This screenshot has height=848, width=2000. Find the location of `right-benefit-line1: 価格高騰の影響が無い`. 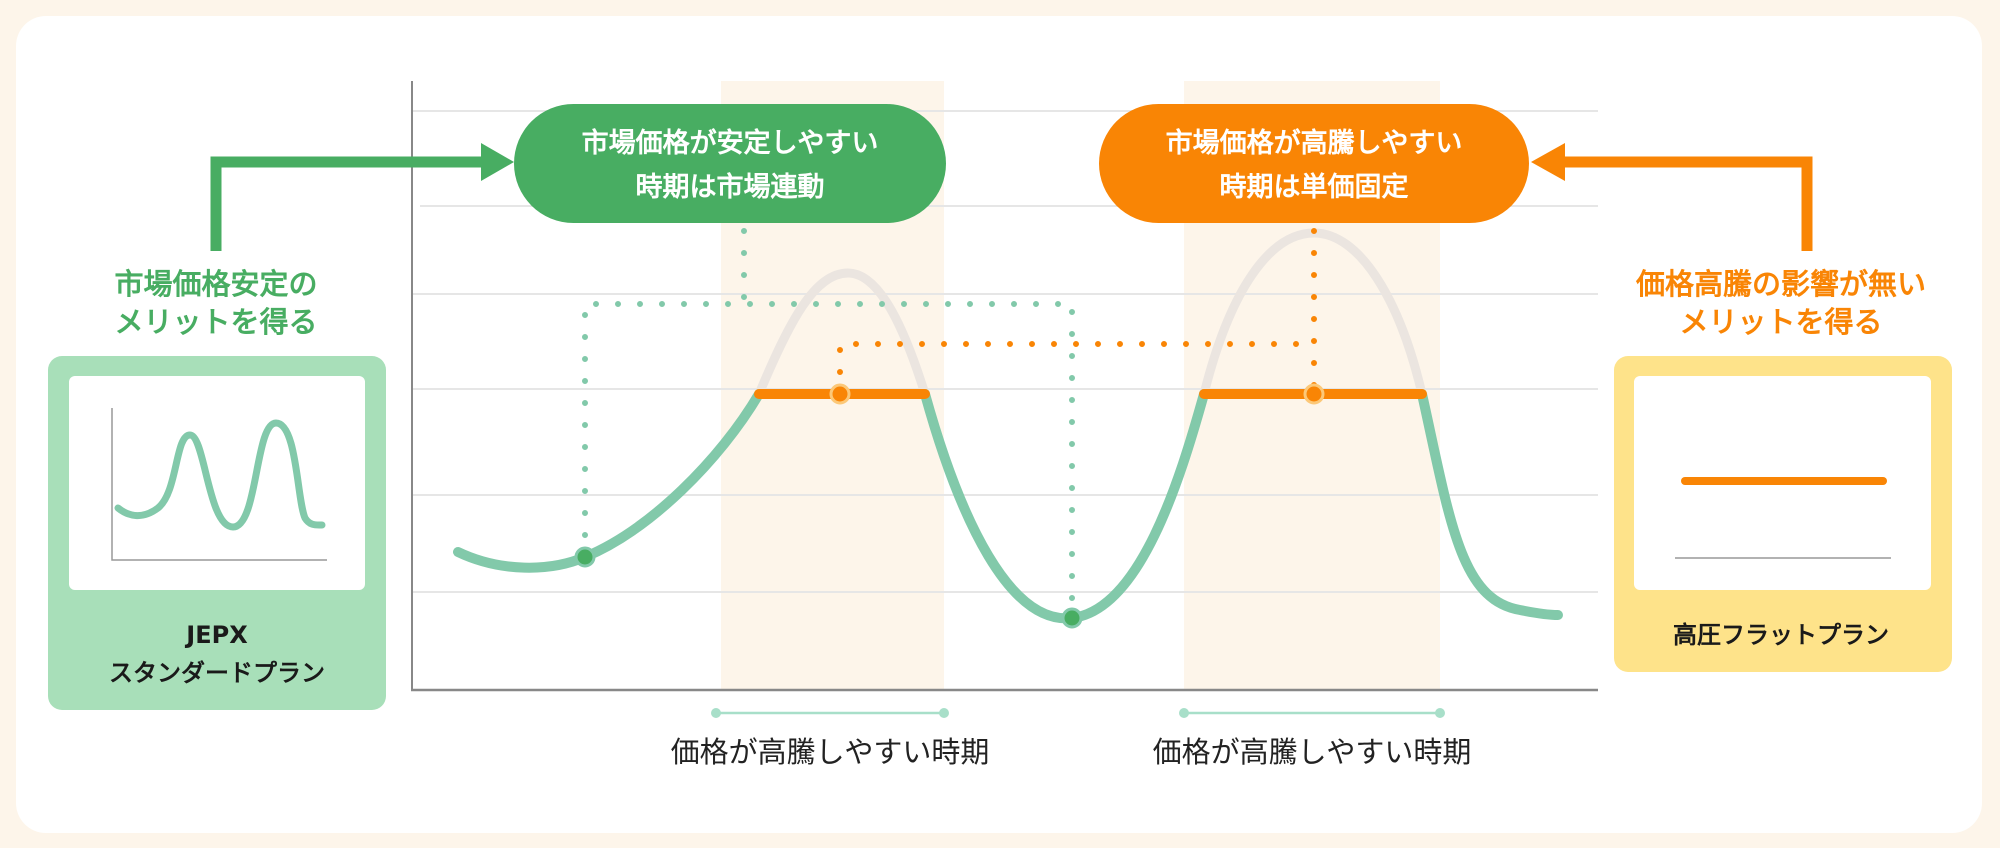

right-benefit-line1: 価格高騰の影響が無い is located at coordinates (1780, 284).